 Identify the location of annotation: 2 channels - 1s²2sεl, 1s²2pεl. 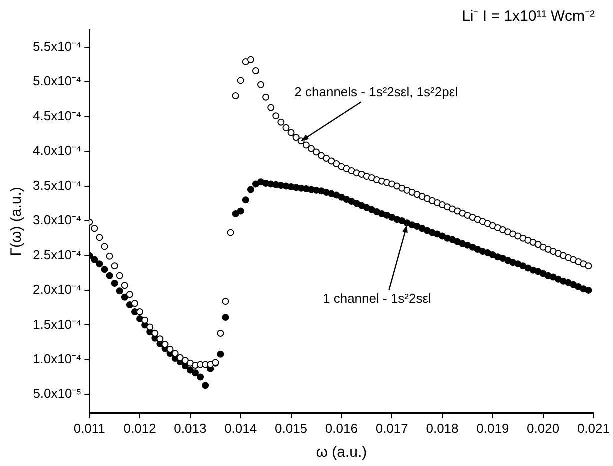
(376, 92).